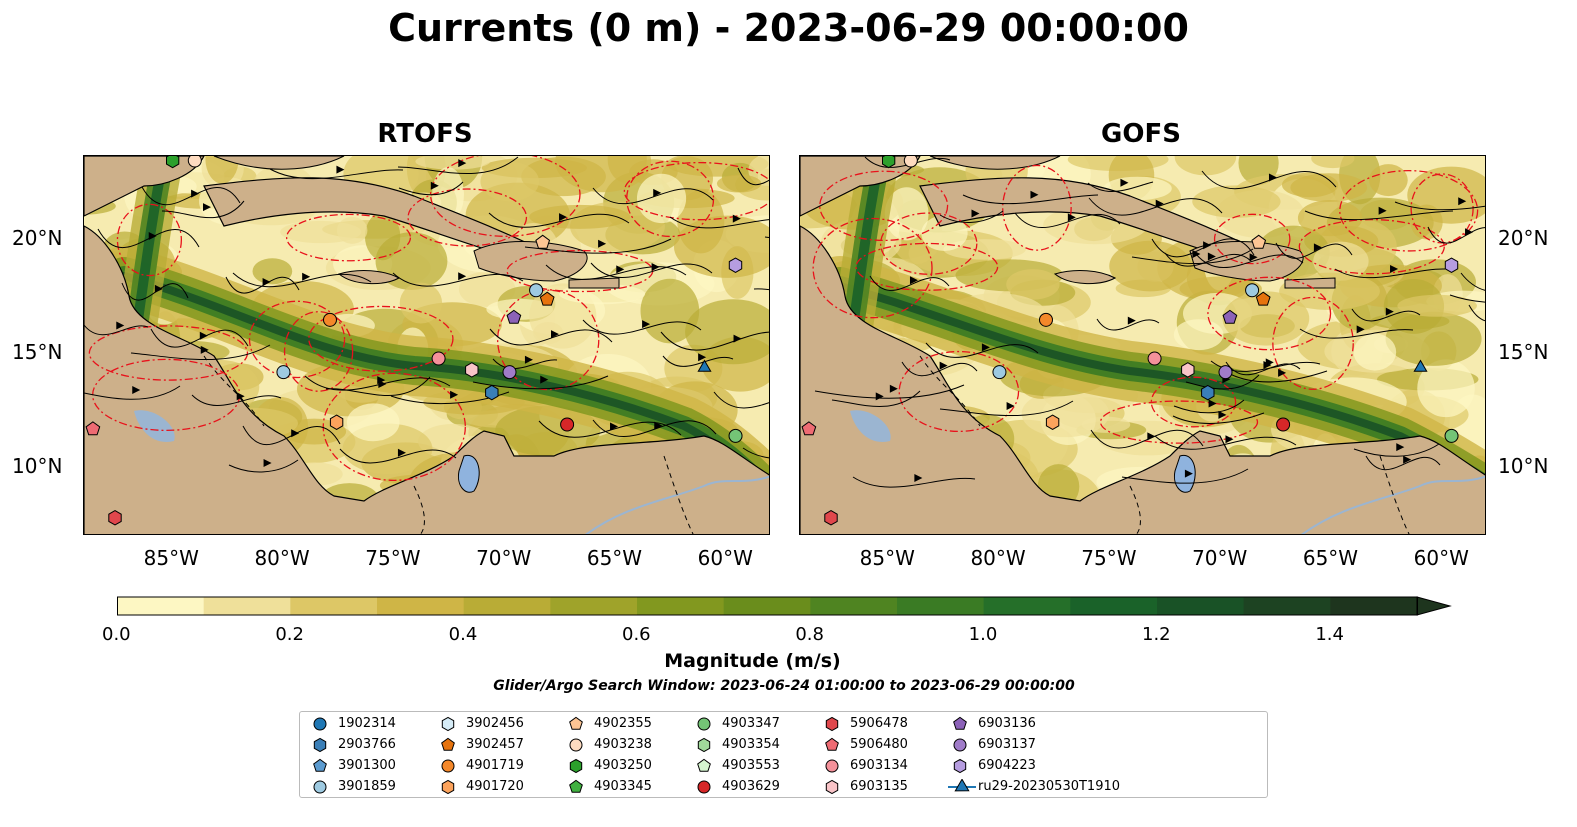  I want to click on legend-label: 2903766, so click(367, 744).